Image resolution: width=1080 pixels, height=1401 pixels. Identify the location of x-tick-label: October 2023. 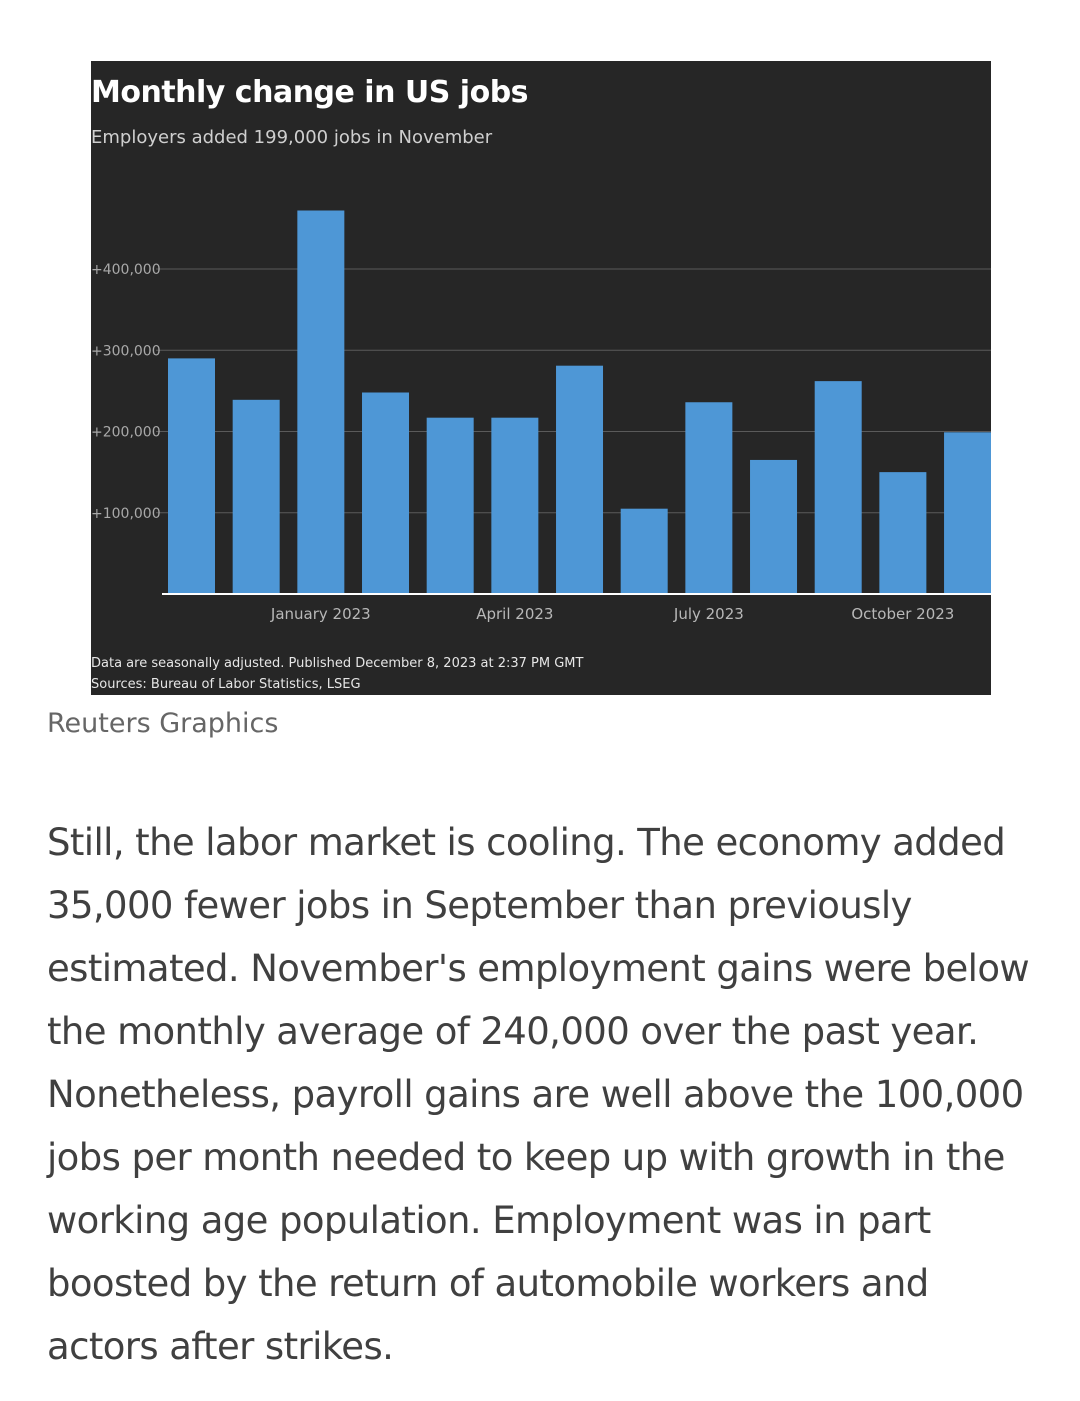
(902, 614).